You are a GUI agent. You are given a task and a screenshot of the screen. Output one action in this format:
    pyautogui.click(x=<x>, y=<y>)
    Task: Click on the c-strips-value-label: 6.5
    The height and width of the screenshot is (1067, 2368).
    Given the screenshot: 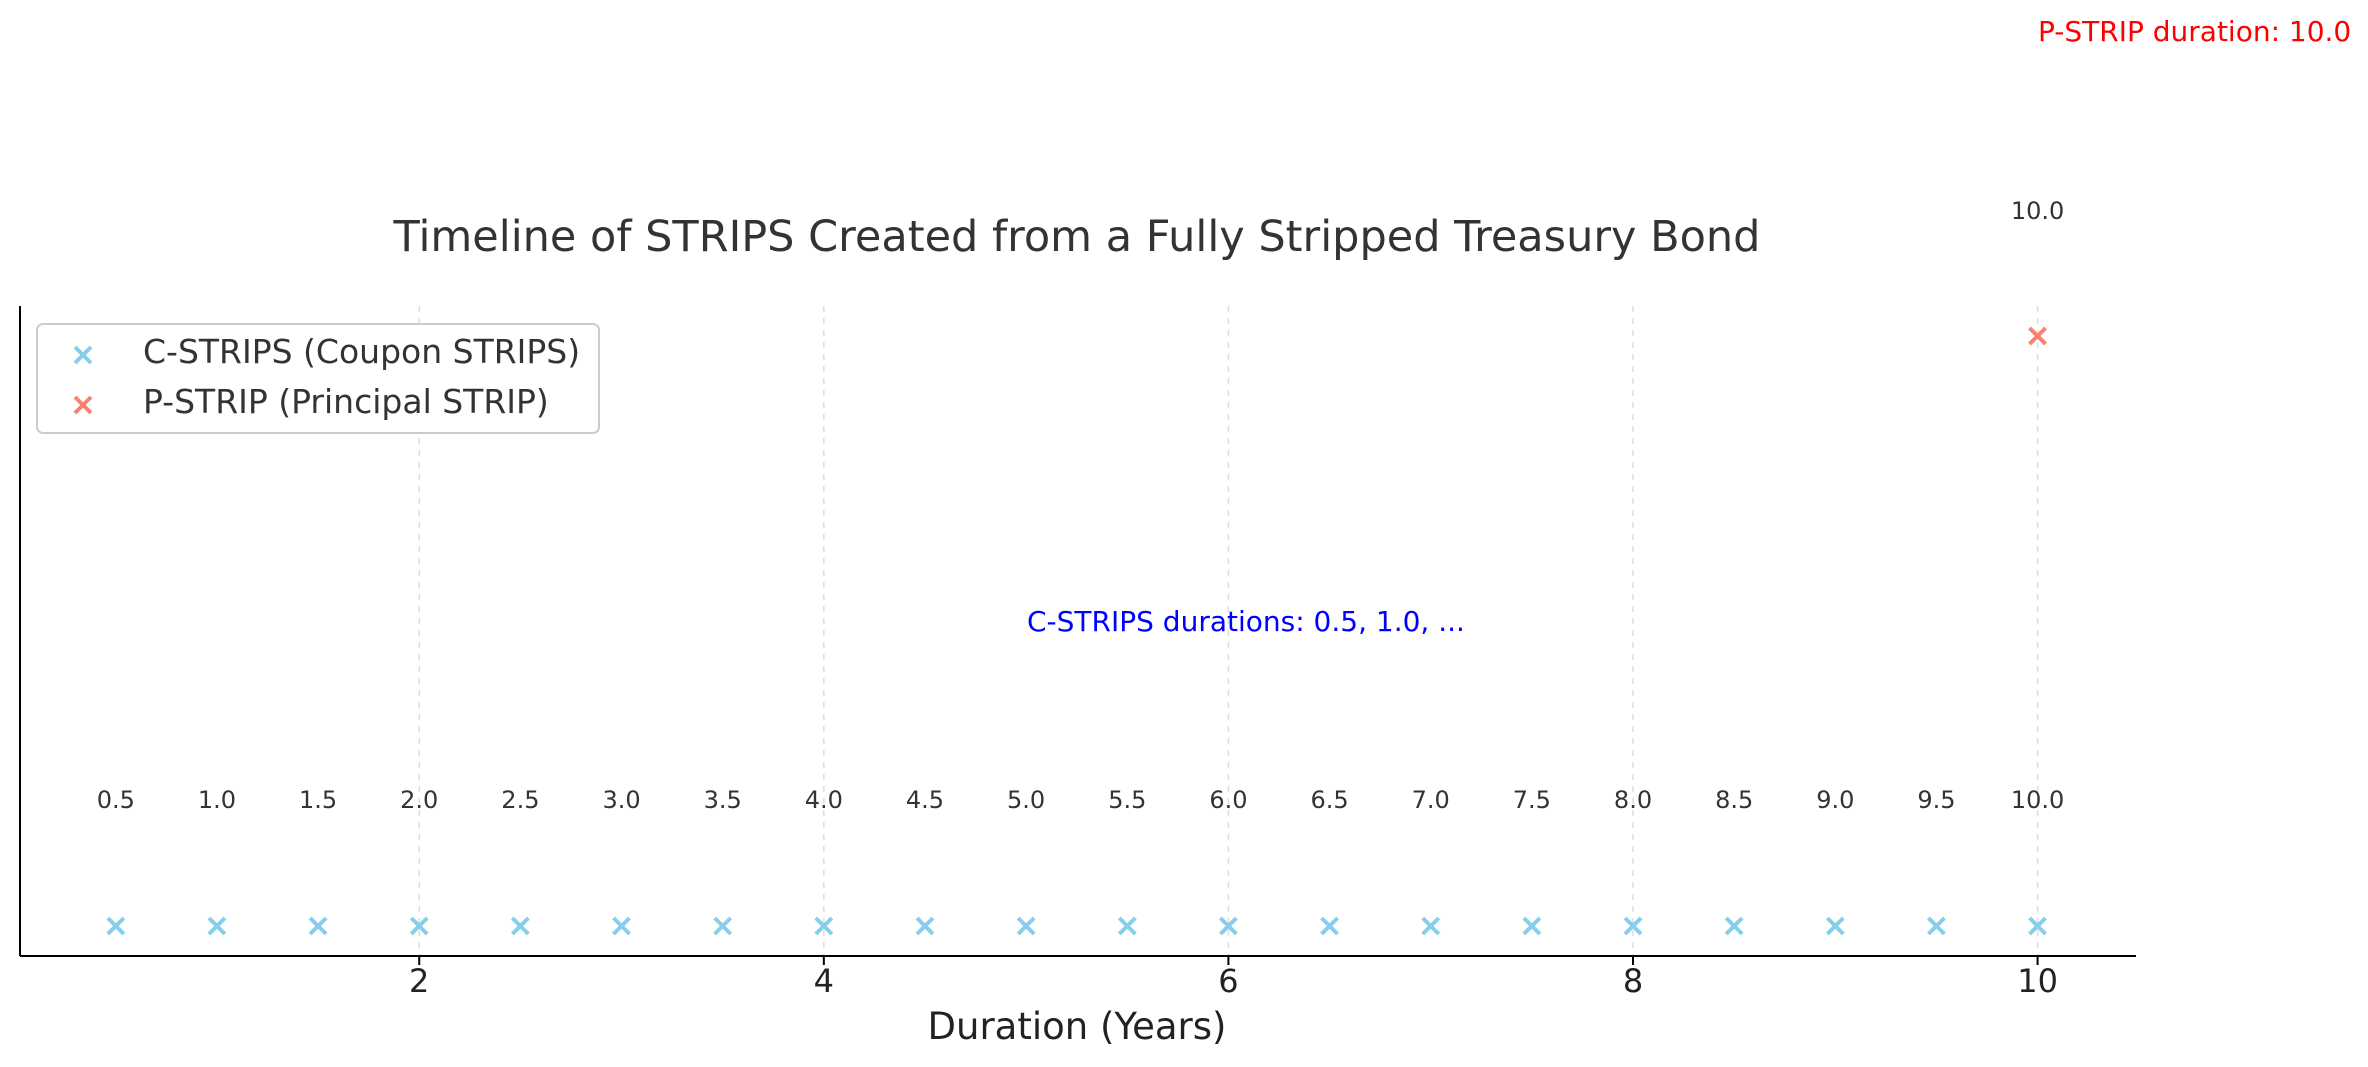 What is the action you would take?
    pyautogui.click(x=1329, y=800)
    